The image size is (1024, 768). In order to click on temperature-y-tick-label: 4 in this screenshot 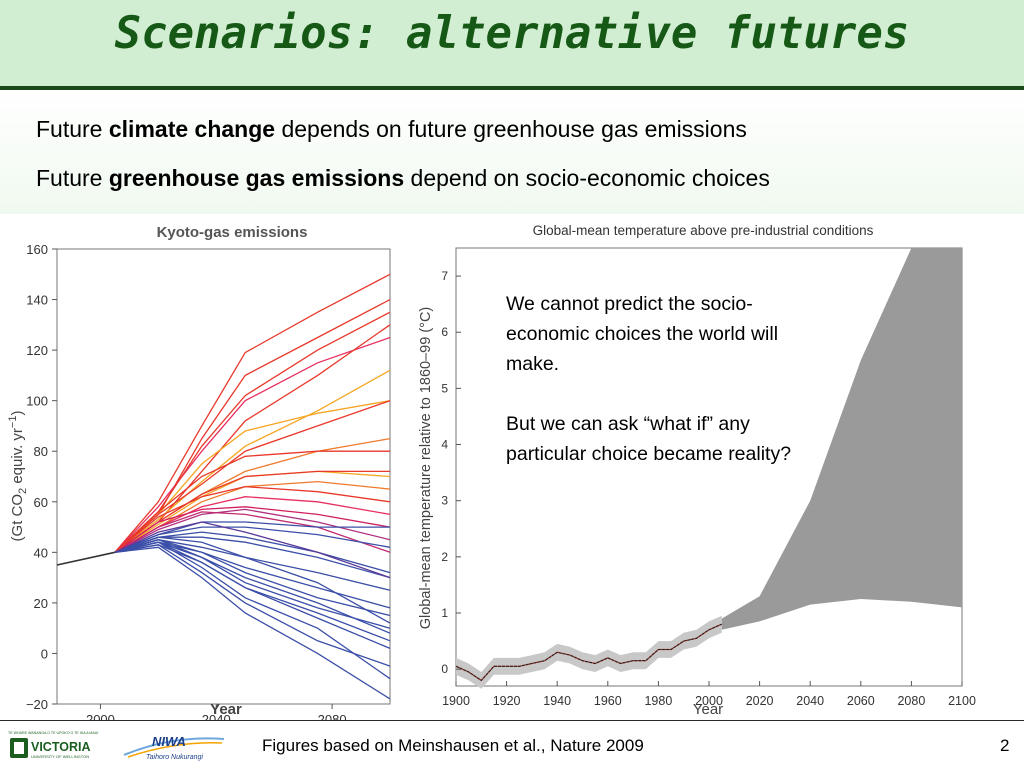, I will do `click(444, 445)`.